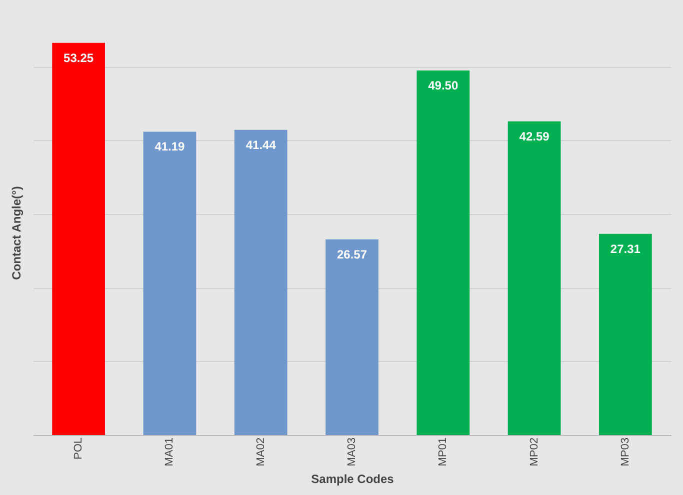  What do you see at coordinates (534, 452) in the screenshot?
I see `x-tick-label: MP02` at bounding box center [534, 452].